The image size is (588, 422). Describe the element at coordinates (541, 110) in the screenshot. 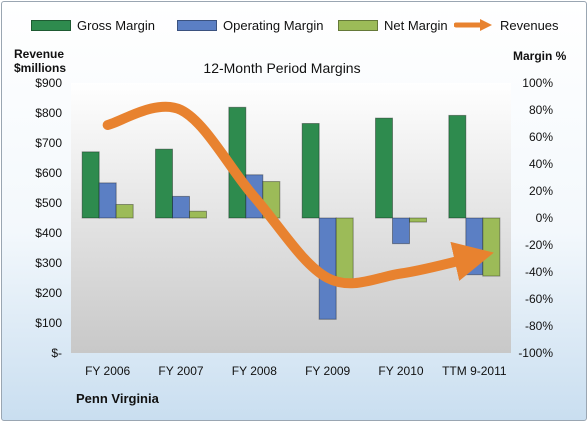

I see `right-tick-label: 80%` at that location.